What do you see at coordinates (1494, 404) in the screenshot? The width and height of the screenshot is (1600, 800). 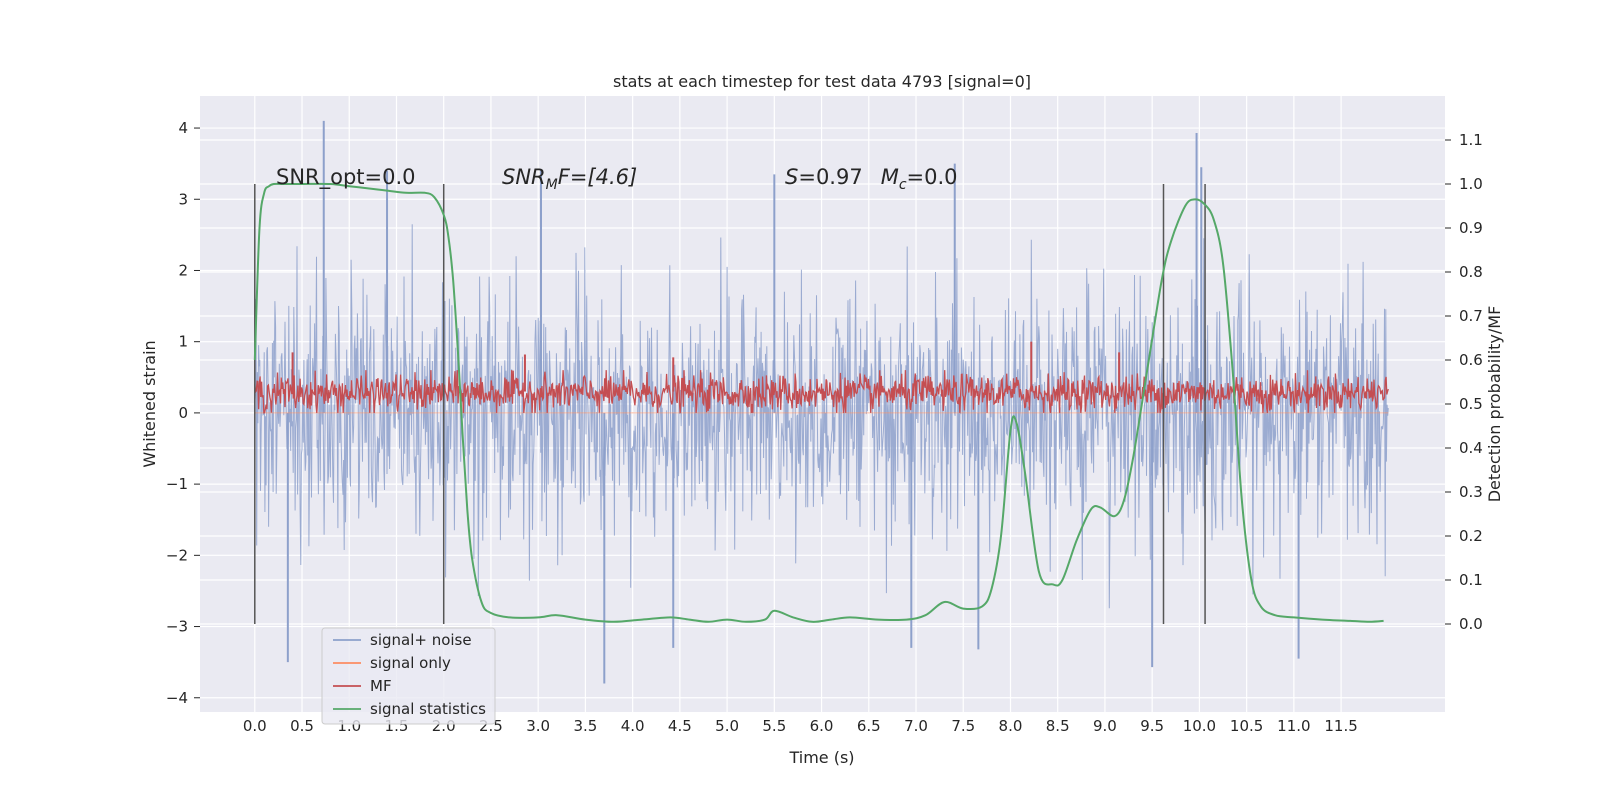 I see `y-axis-title-right: Detection probability/MF` at bounding box center [1494, 404].